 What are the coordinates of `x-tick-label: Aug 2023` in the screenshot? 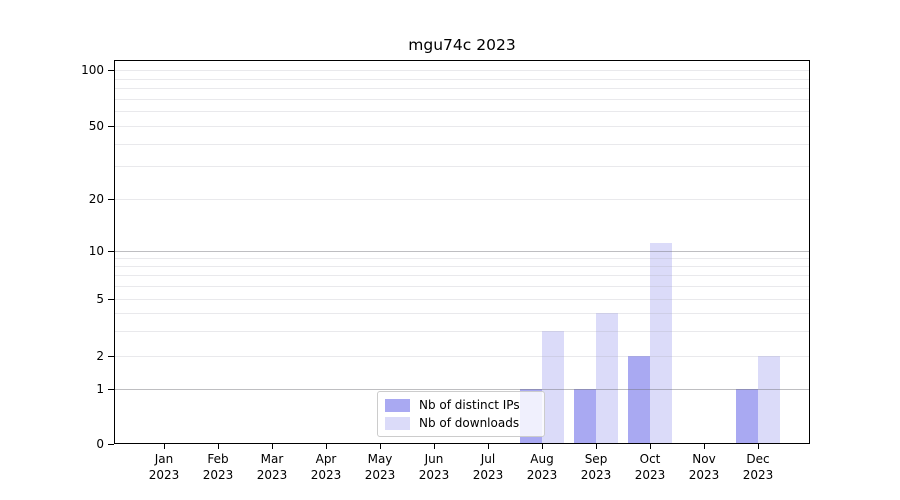 It's located at (542, 467).